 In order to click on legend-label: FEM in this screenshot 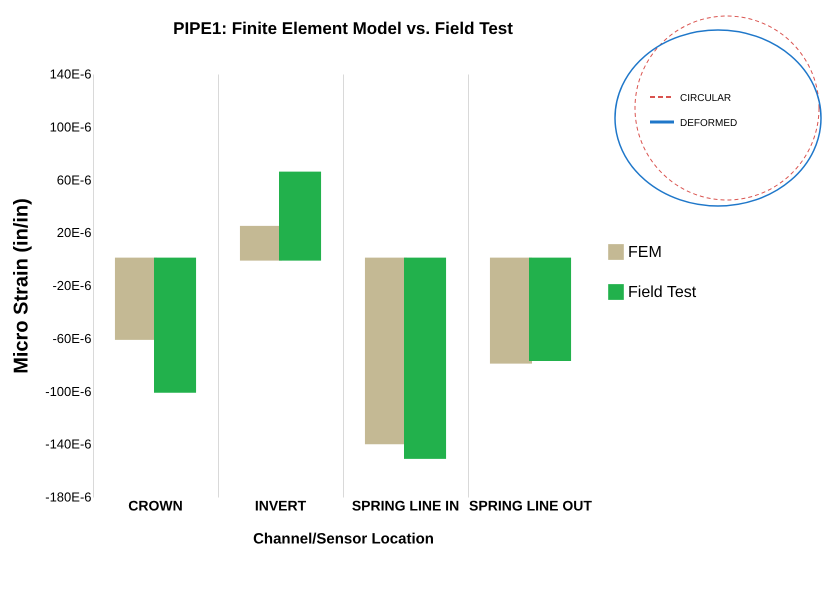, I will do `click(645, 252)`.